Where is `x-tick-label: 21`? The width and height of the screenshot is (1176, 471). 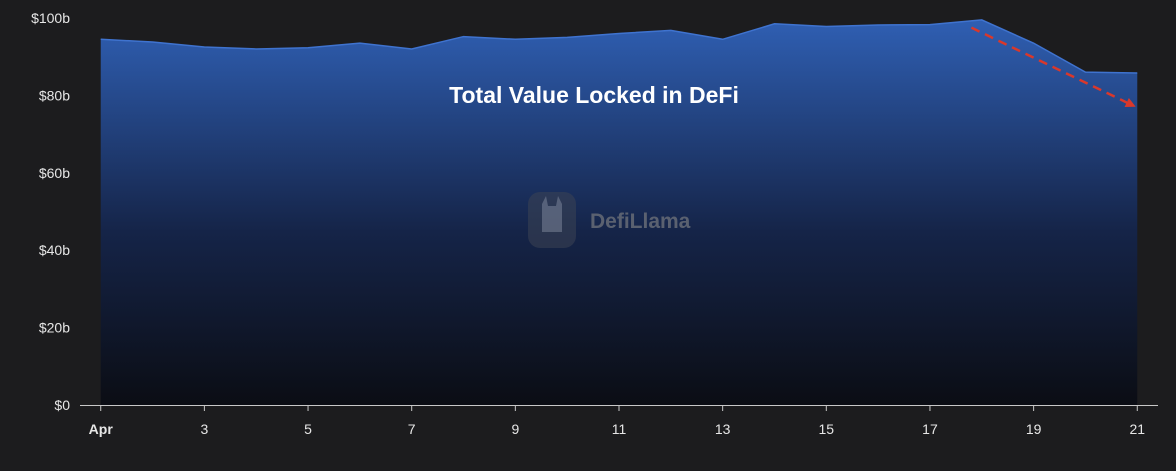 x-tick-label: 21 is located at coordinates (1137, 429).